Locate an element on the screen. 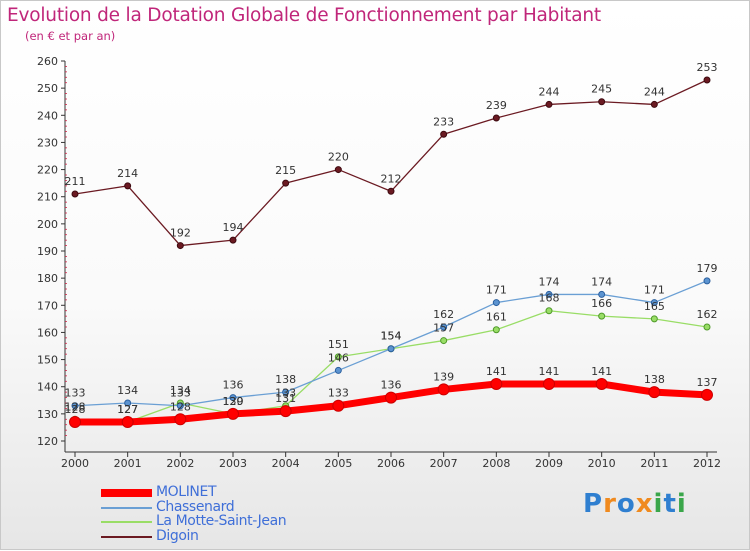  y-tick-label: 120 is located at coordinates (47, 441).